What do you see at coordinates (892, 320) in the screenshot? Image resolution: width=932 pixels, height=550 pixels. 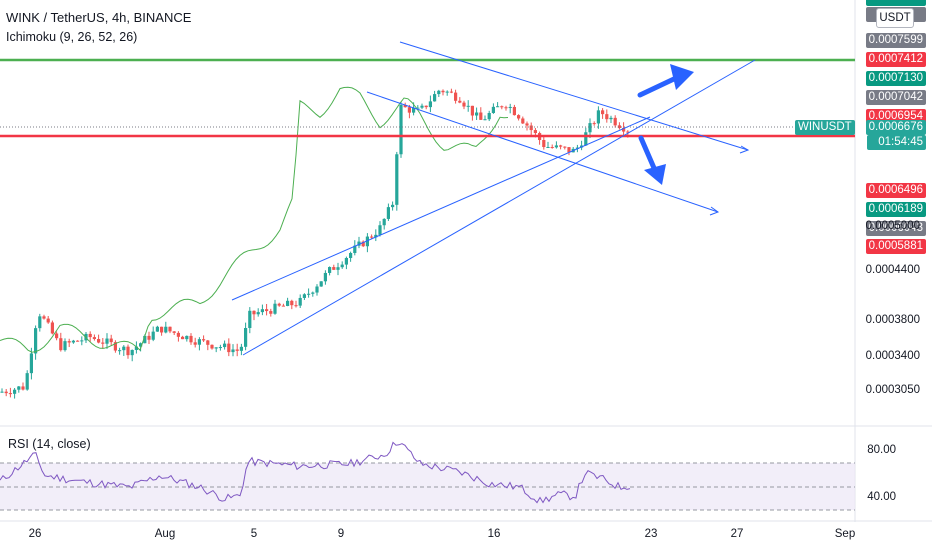 I see `price-axis-label: 0.0003800` at bounding box center [892, 320].